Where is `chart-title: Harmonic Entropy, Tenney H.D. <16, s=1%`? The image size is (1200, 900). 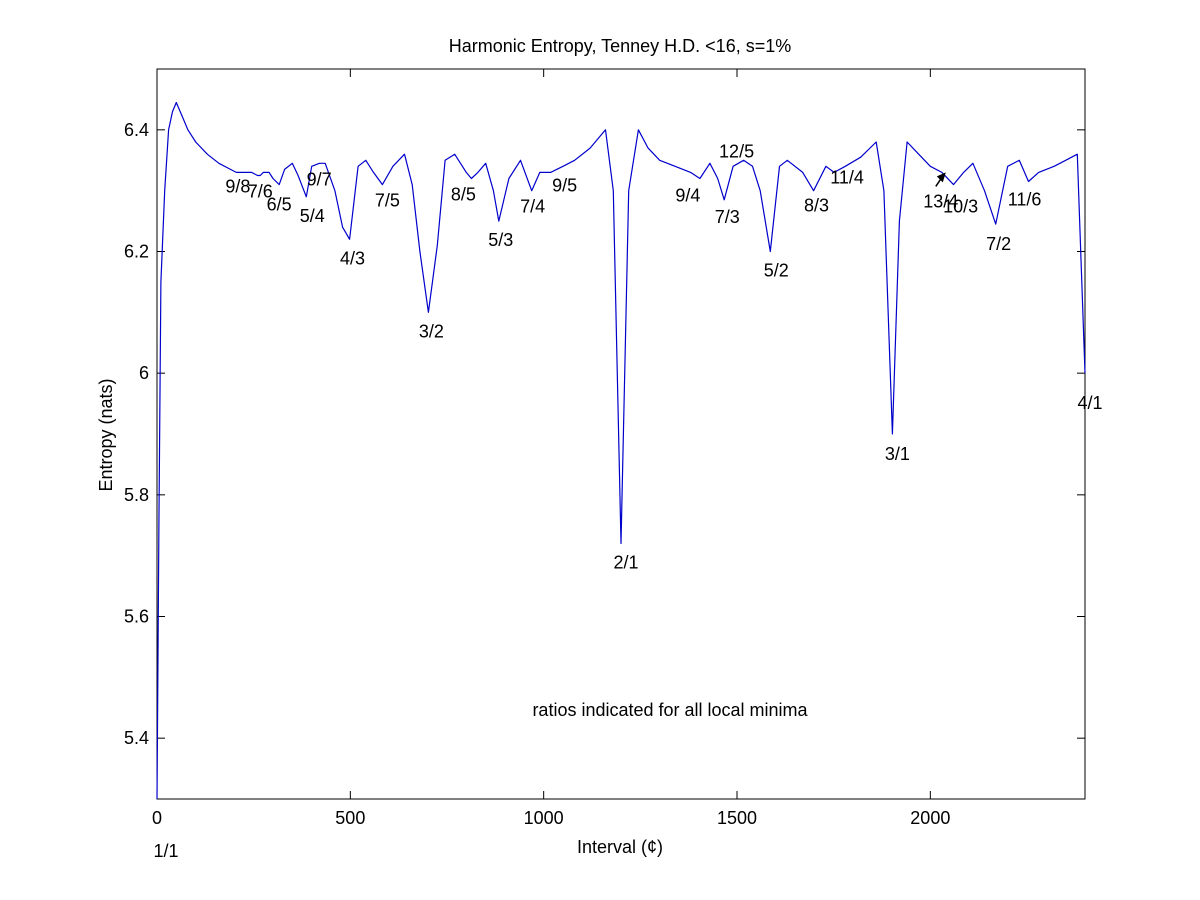
chart-title: Harmonic Entropy, Tenney H.D. <16, s=1% is located at coordinates (620, 46).